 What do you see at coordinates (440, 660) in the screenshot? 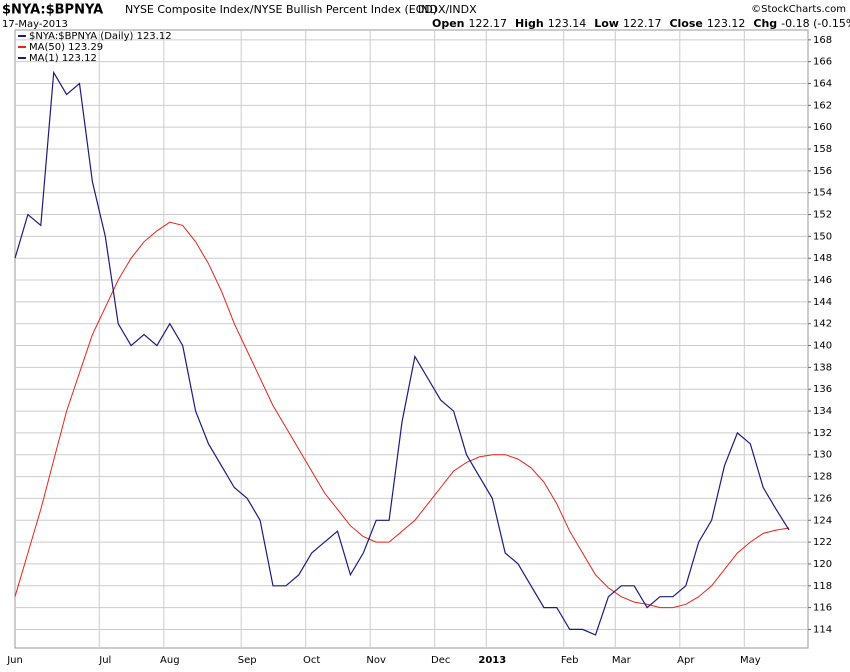
I see `x-tick-label: Dec` at bounding box center [440, 660].